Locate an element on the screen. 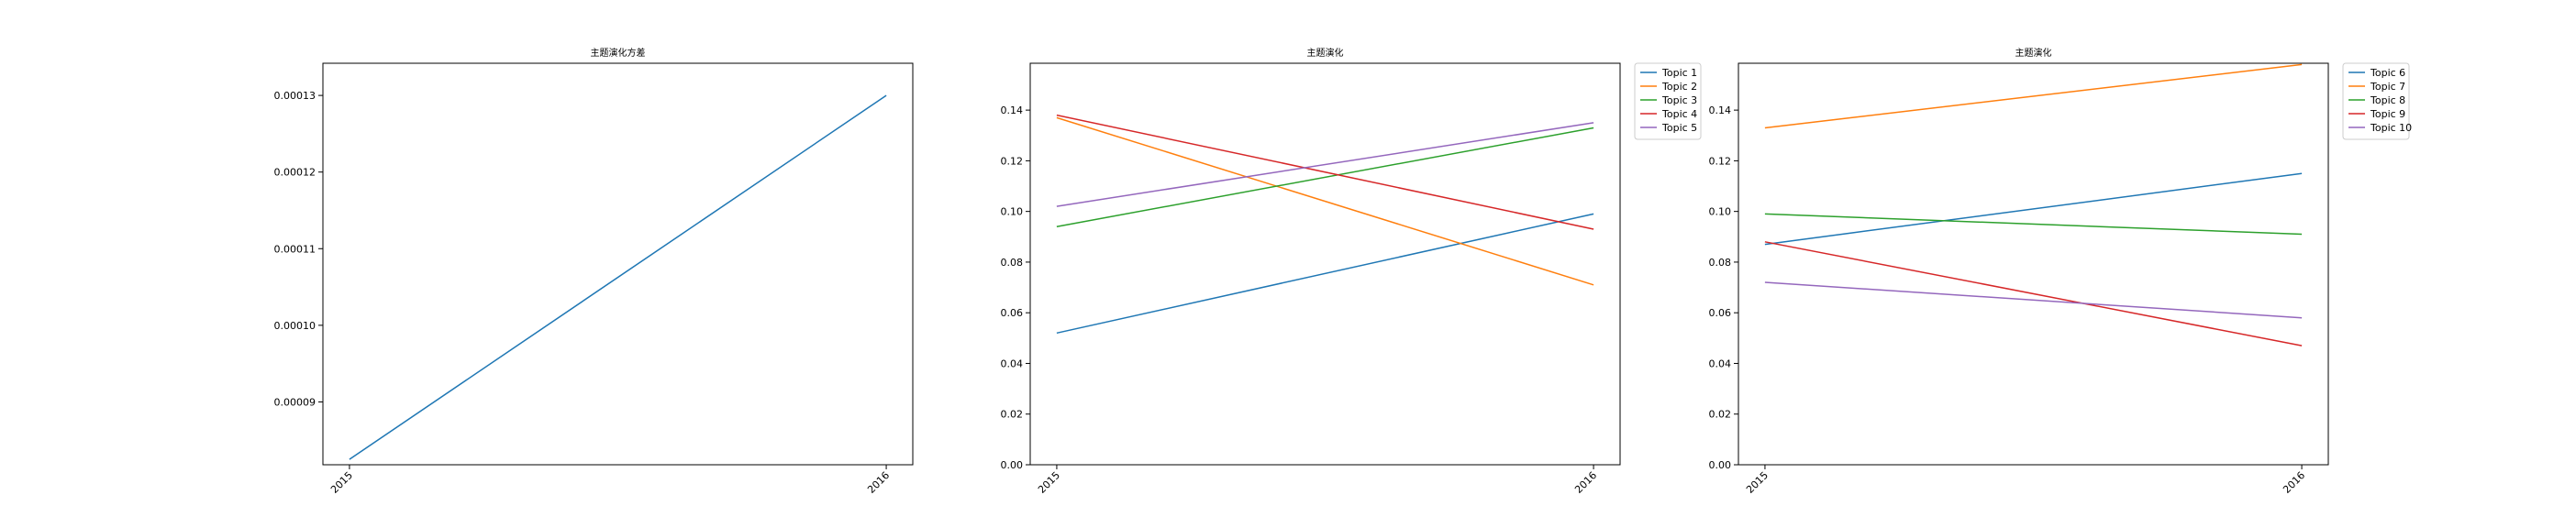 The width and height of the screenshot is (2576, 528). legend-label: Topic 5 is located at coordinates (1679, 128).